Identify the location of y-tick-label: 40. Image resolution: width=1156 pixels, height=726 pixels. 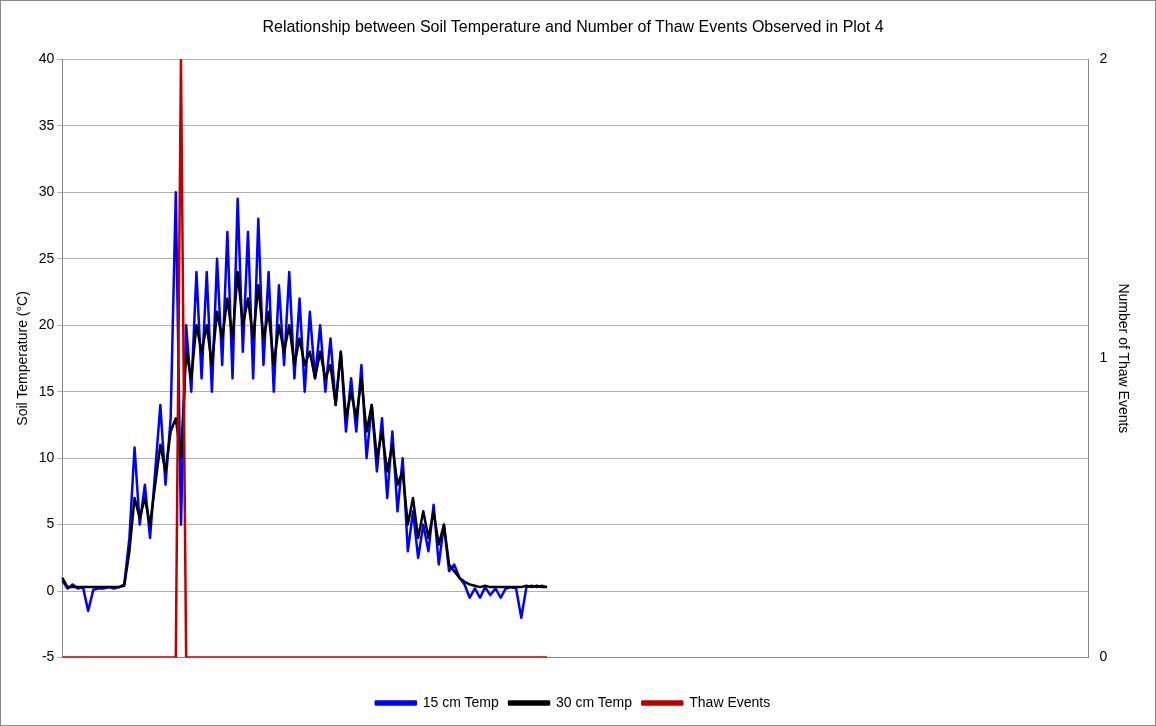
(46, 58).